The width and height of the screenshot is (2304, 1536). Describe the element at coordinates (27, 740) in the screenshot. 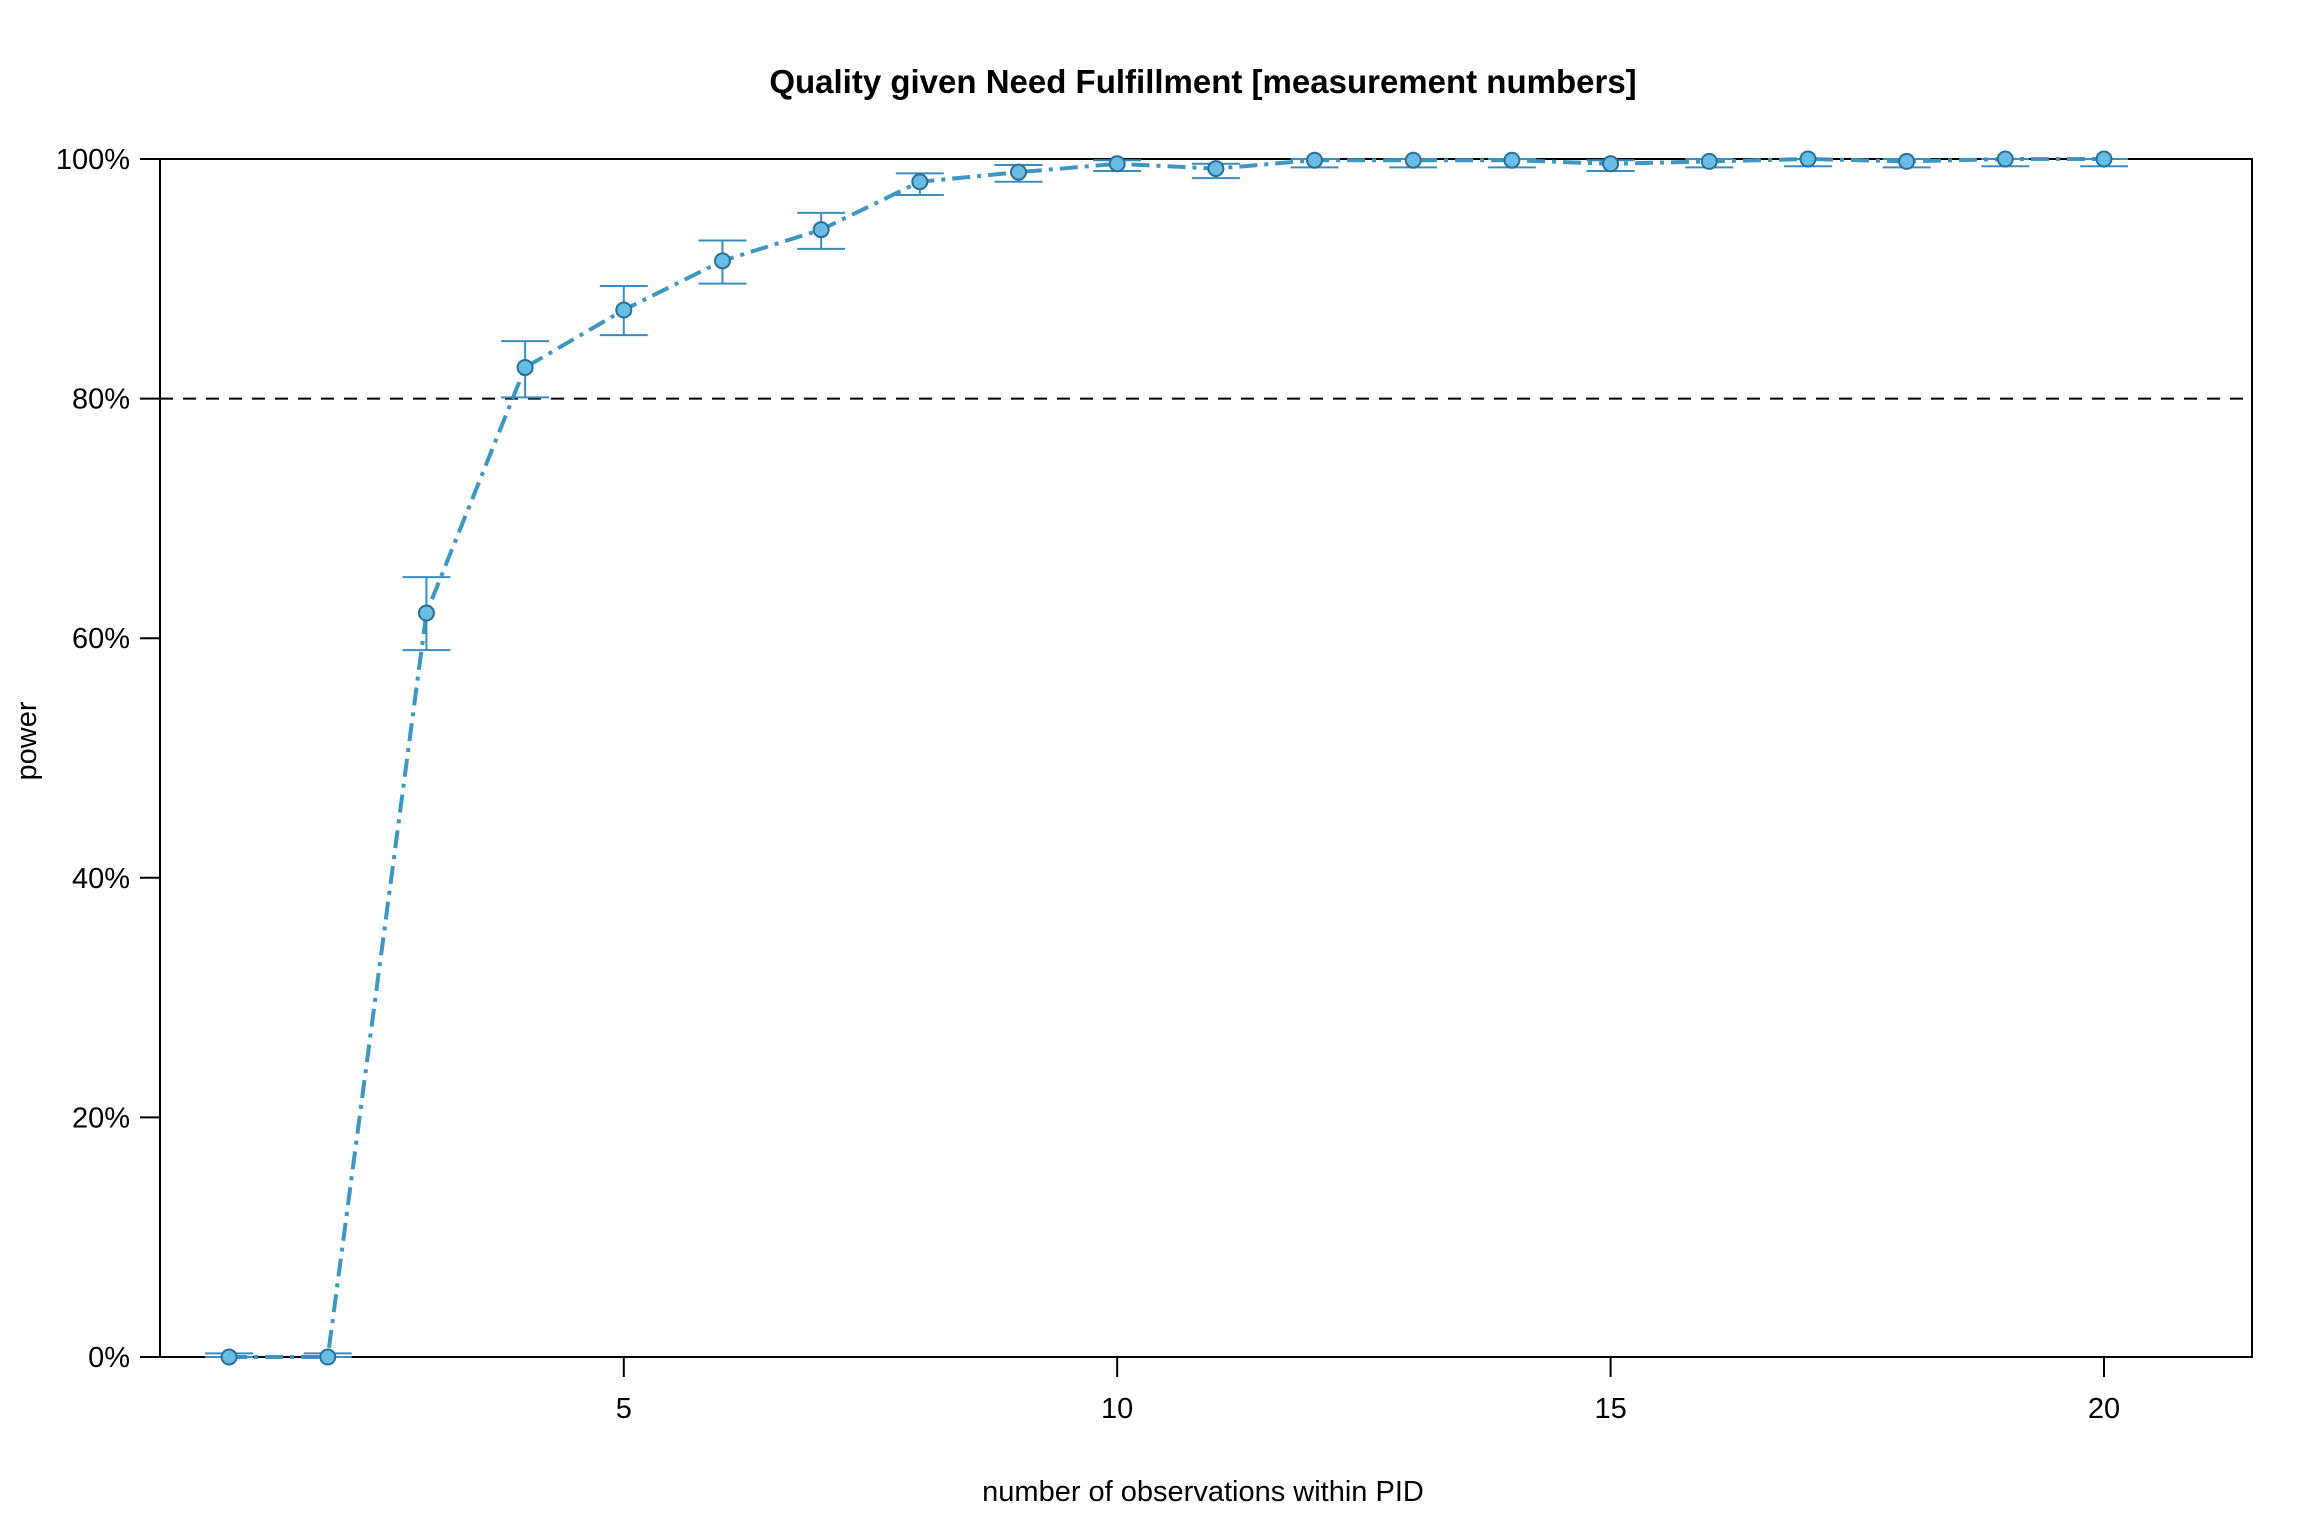

I see `y-axis-label: power` at that location.